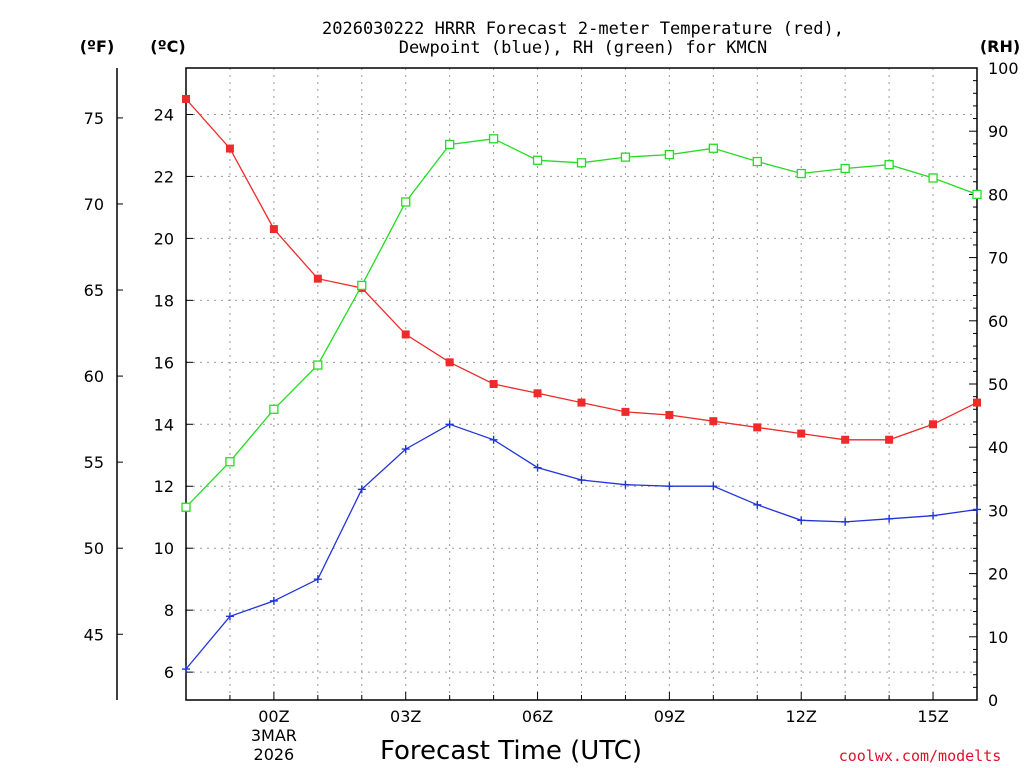 The image size is (1024, 768). What do you see at coordinates (998, 131) in the screenshot?
I see `rh-tick-label: 90` at bounding box center [998, 131].